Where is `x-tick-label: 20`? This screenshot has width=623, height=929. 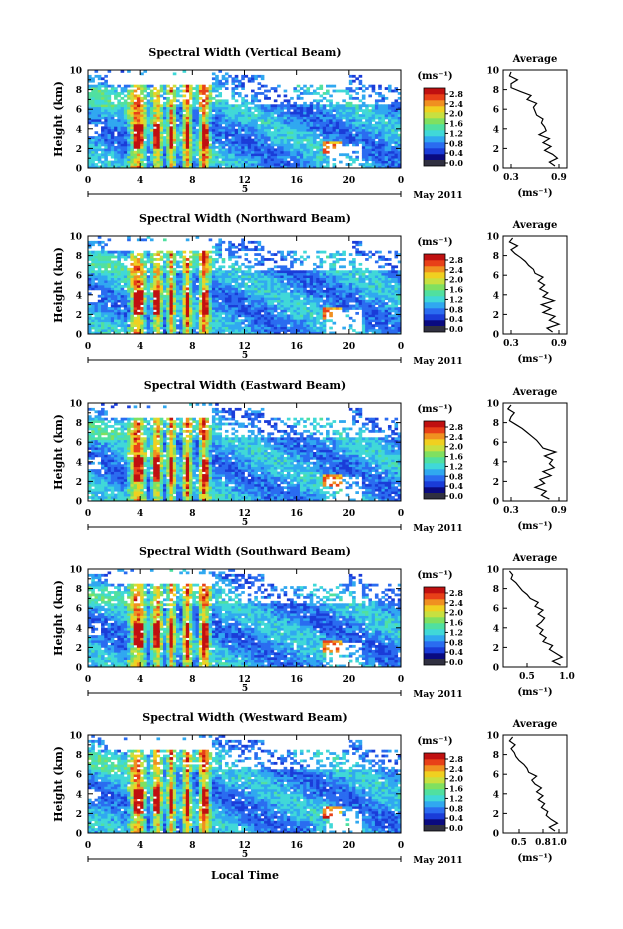
x-tick-label: 20 is located at coordinates (349, 181).